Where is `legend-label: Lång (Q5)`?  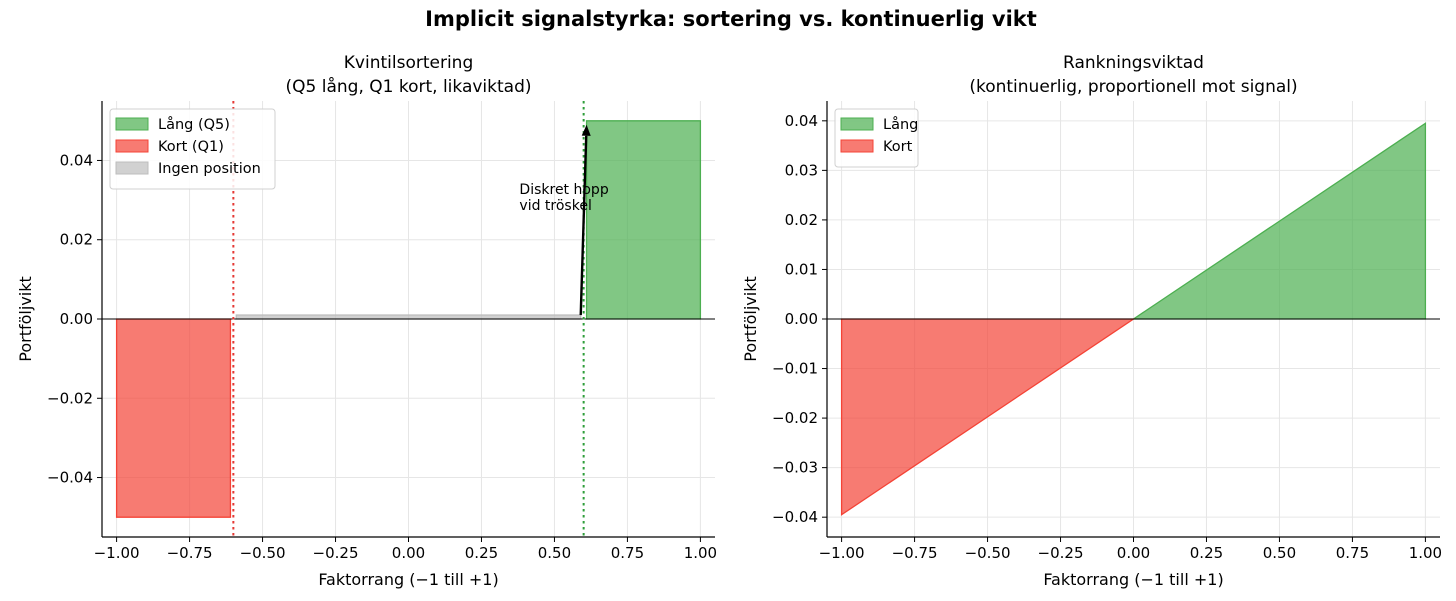 legend-label: Lång (Q5) is located at coordinates (194, 124).